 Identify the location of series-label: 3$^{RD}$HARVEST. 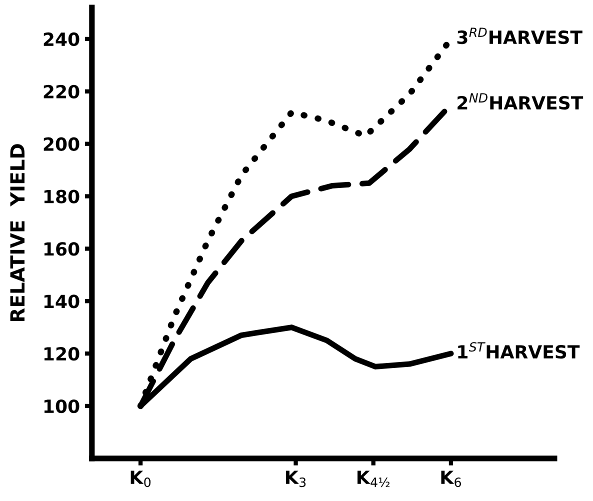
(519, 36).